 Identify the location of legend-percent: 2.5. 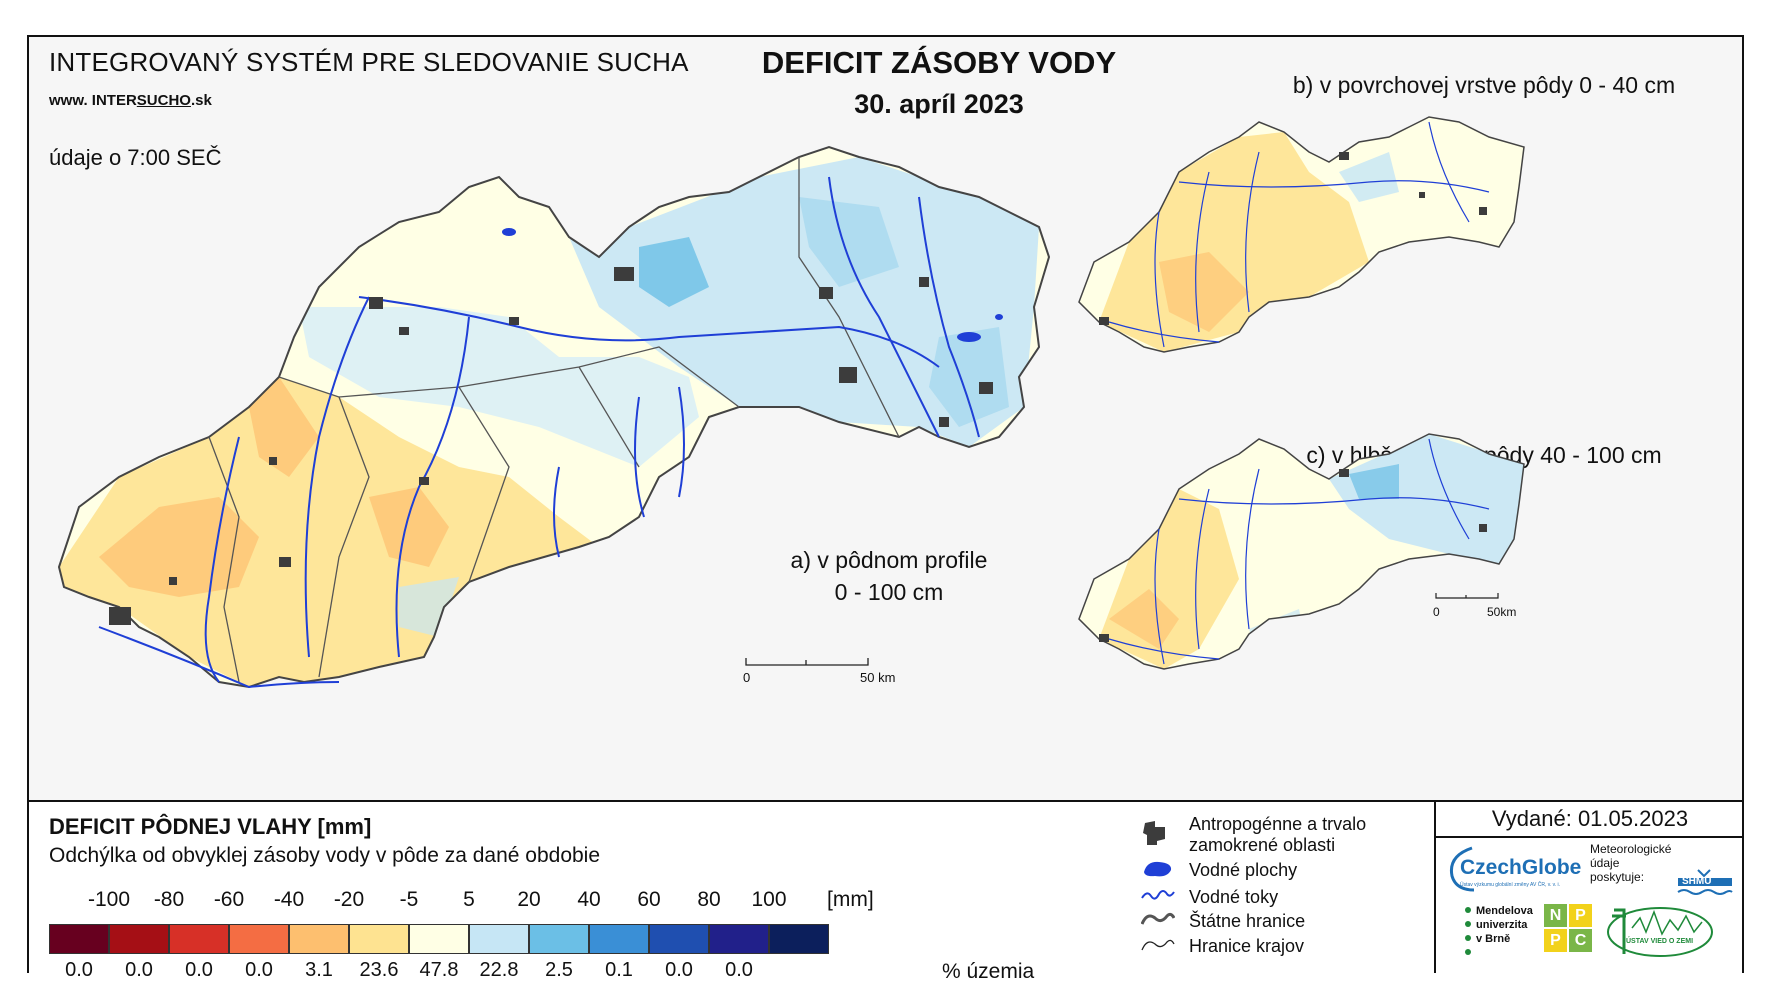
(559, 970).